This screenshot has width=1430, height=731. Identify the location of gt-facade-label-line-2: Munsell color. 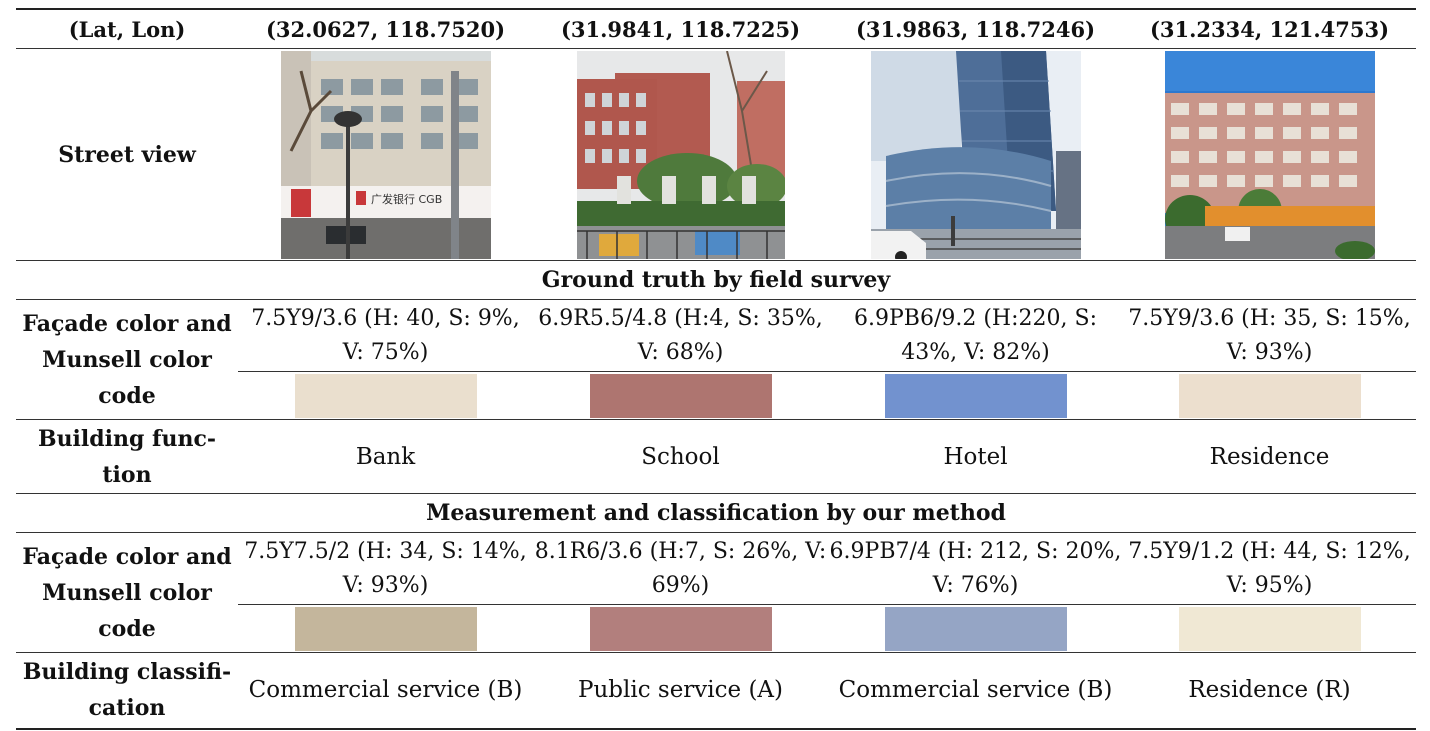
(127, 359).